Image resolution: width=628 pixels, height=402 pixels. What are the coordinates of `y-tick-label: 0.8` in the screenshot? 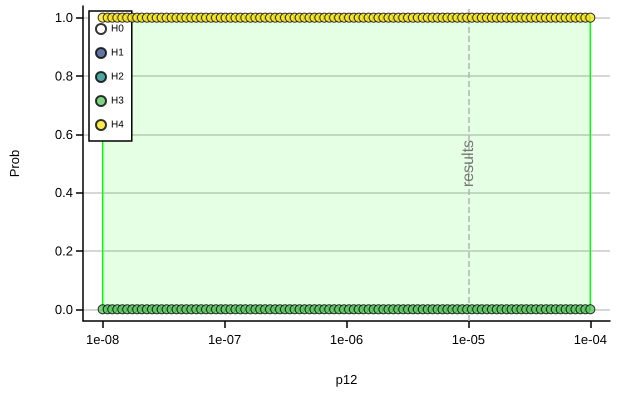 It's located at (63, 76).